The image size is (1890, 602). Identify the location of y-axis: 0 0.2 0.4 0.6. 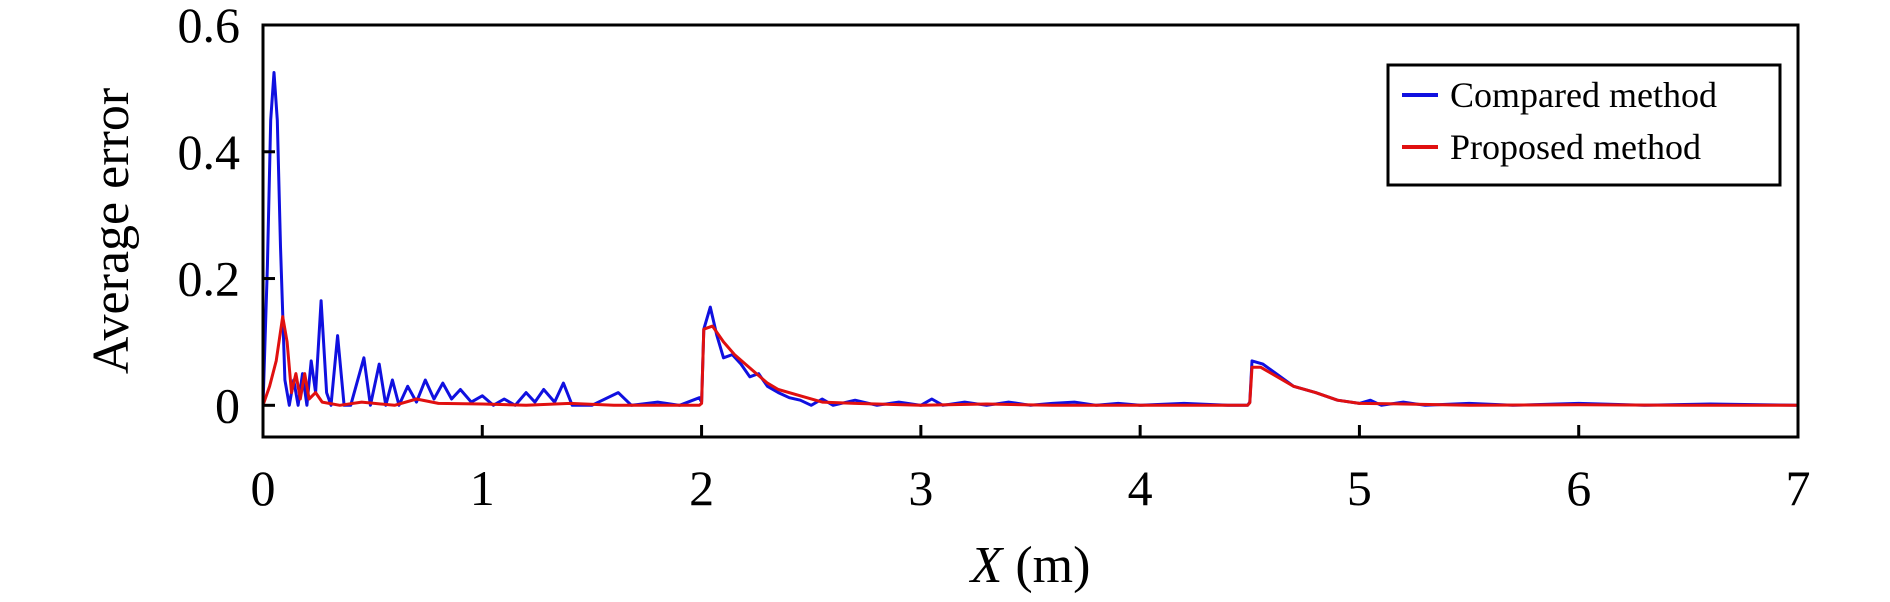
(226, 216).